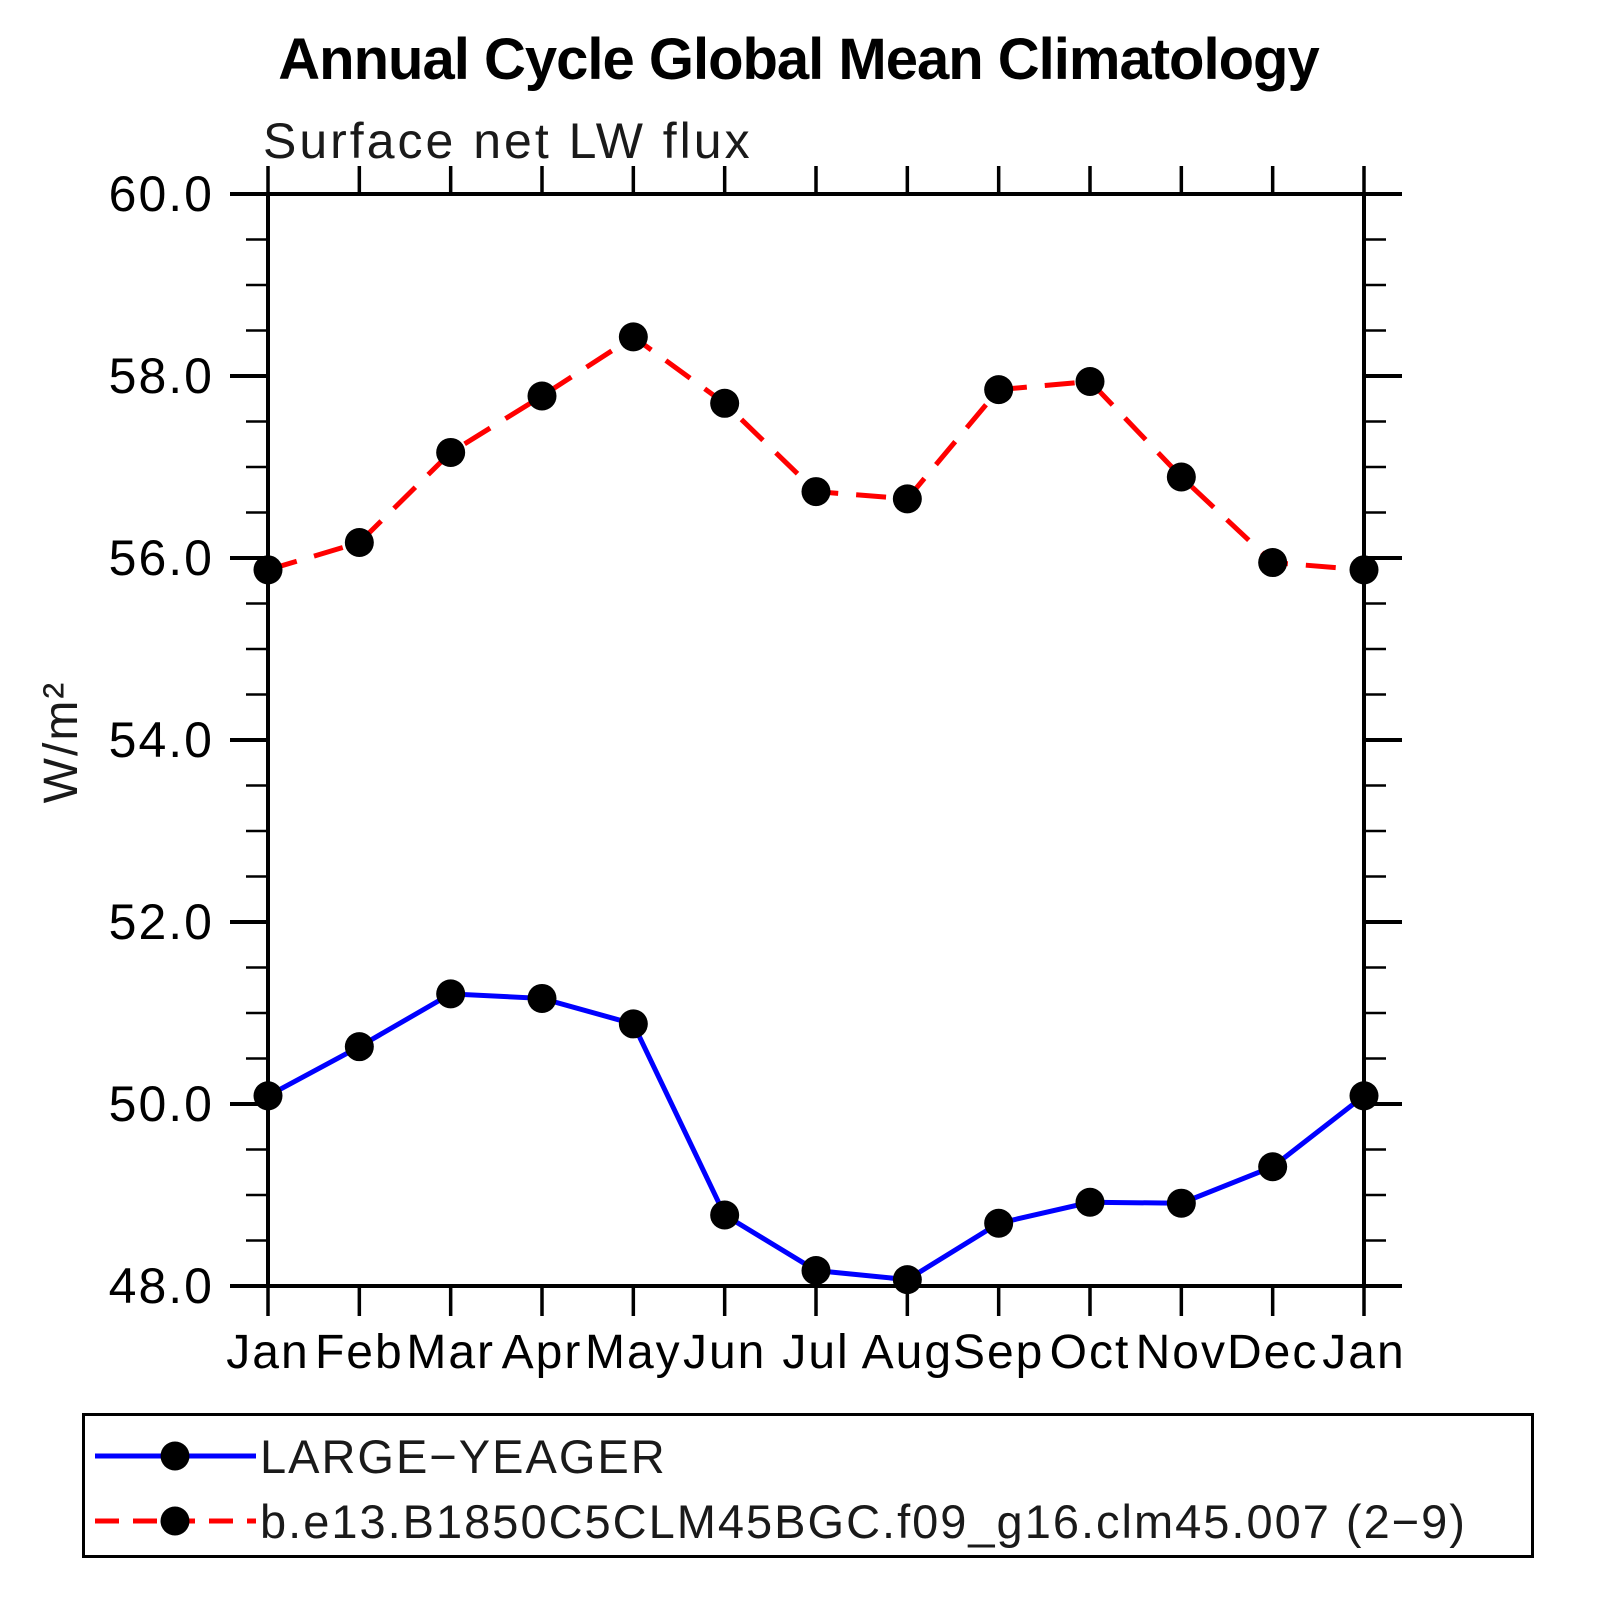  I want to click on x-tick-label: May, so click(633, 1352).